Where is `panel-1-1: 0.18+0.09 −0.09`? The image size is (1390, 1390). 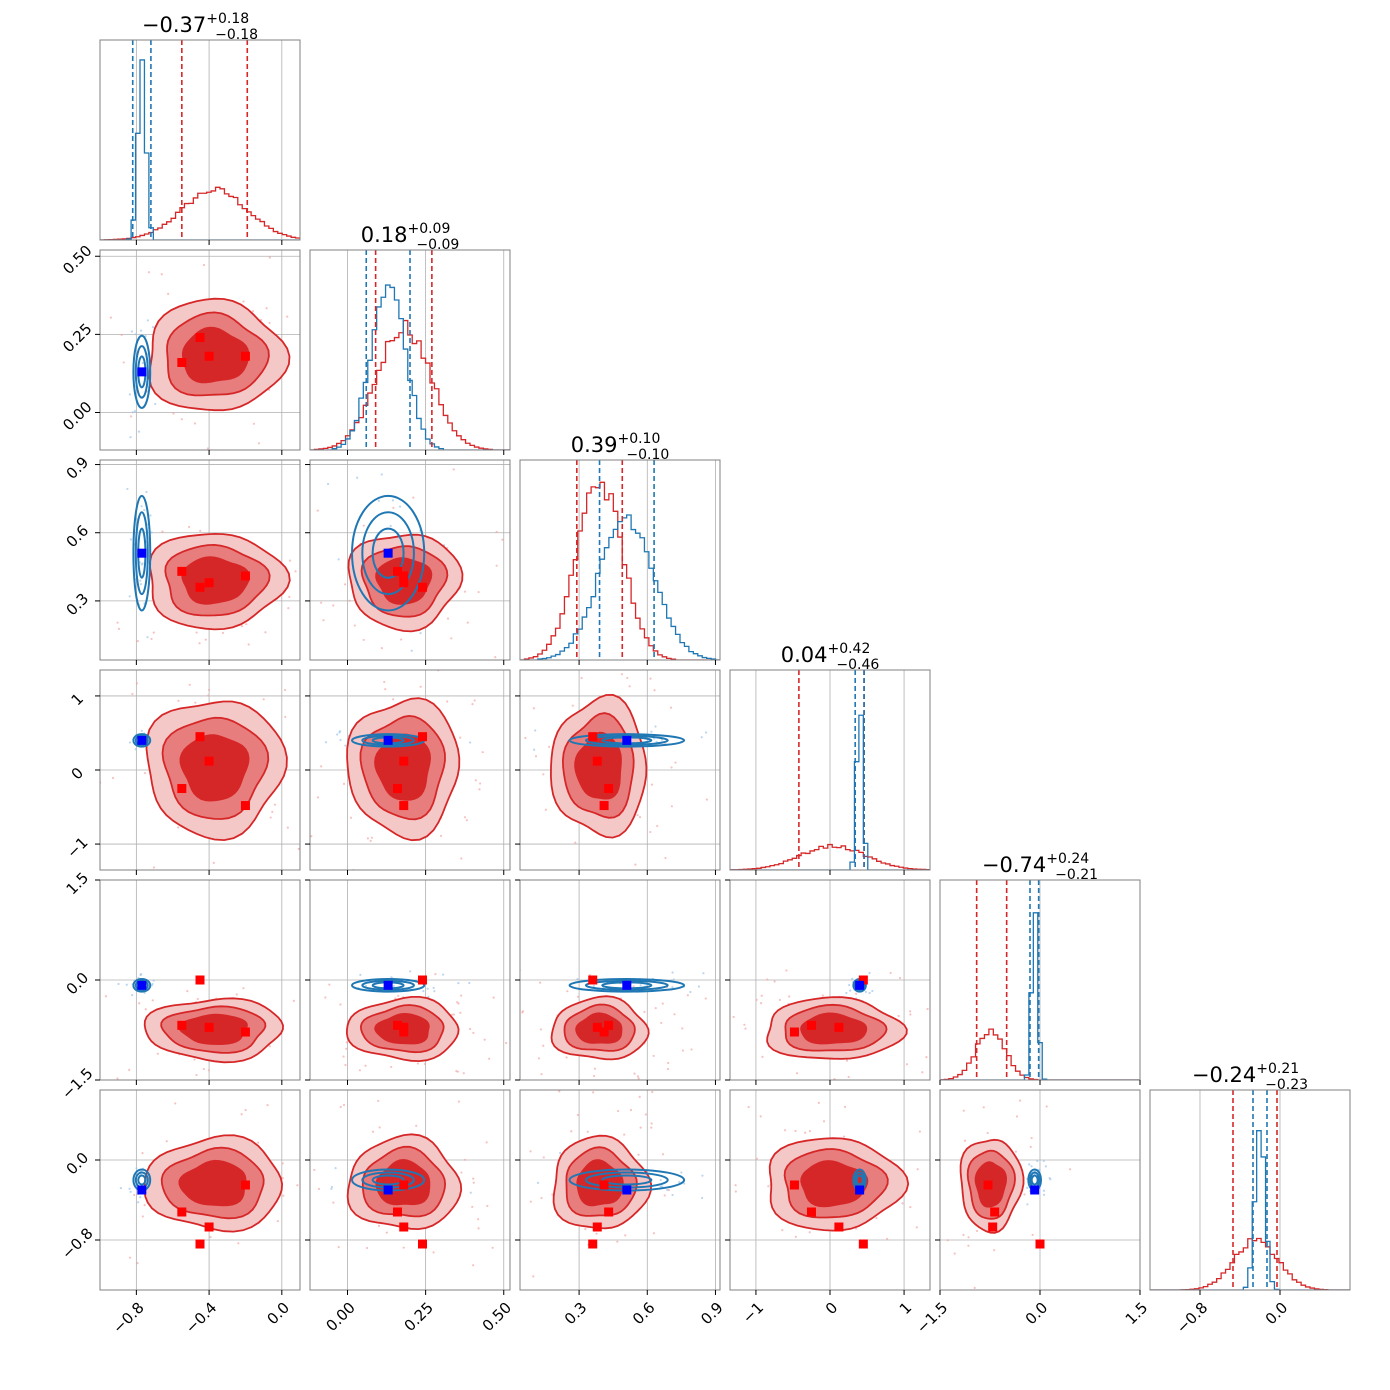 panel-1-1: 0.18+0.09 −0.09 is located at coordinates (410, 338).